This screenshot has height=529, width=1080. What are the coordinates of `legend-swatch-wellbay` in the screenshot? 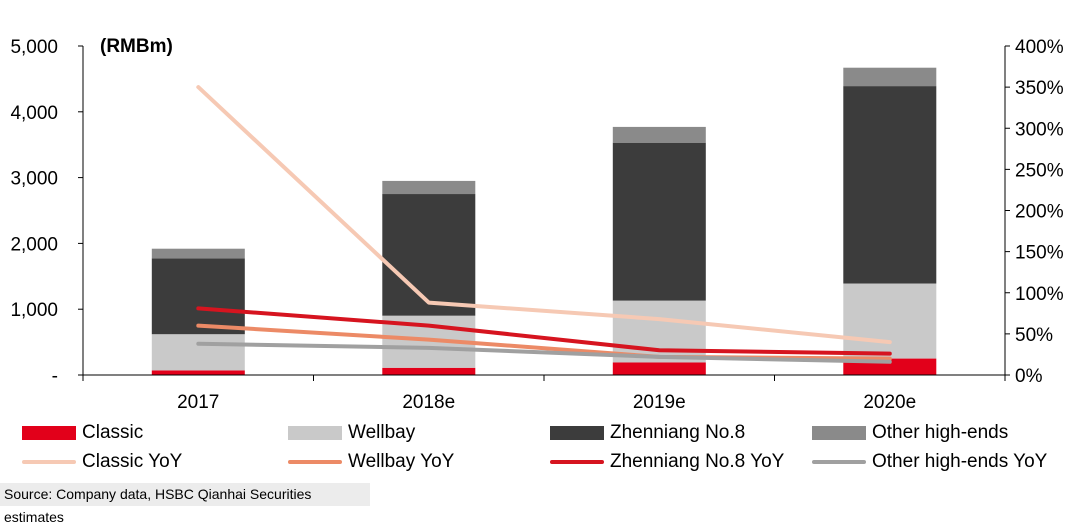 It's located at (315, 433).